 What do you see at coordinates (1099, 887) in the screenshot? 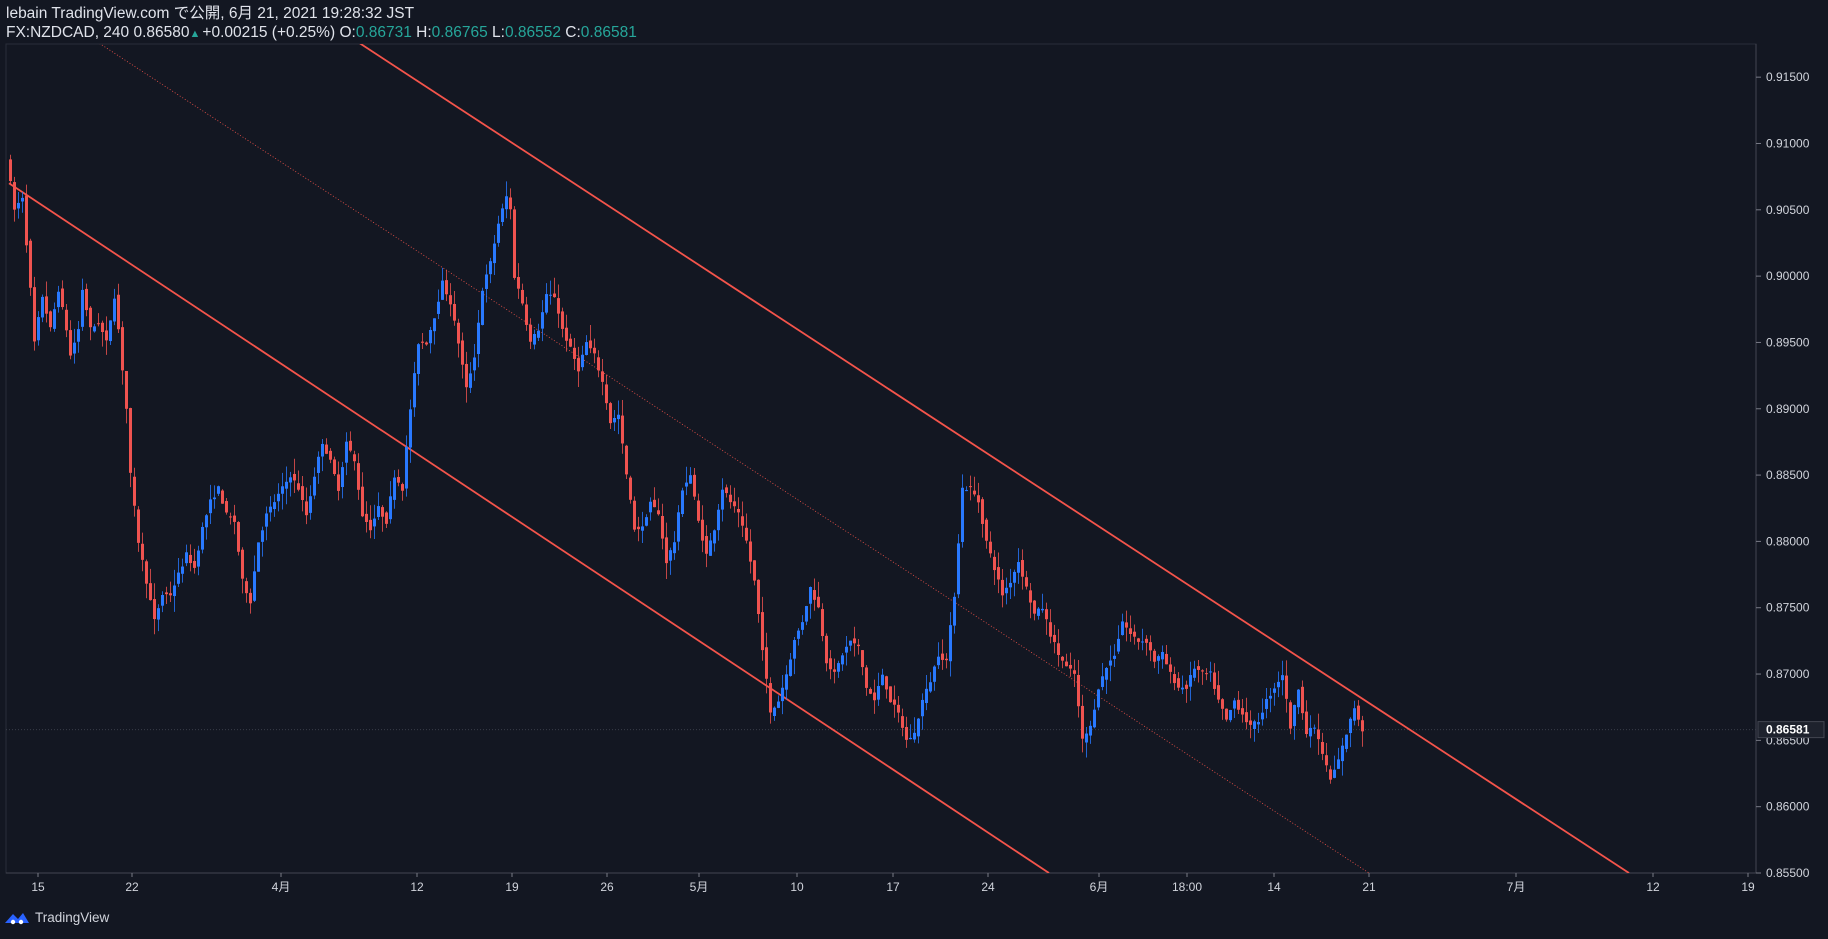
I see `time-tick-label: 6月` at bounding box center [1099, 887].